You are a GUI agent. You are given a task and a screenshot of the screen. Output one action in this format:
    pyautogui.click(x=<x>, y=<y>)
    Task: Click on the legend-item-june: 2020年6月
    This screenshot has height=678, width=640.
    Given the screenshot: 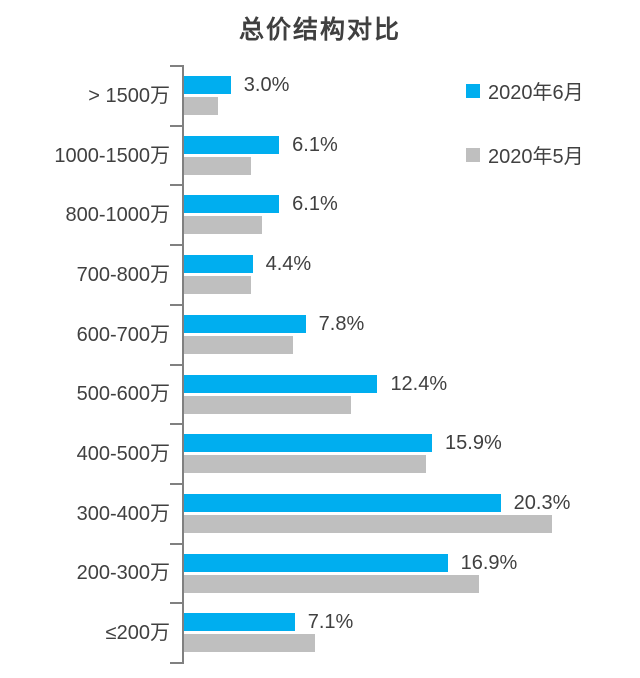 What is the action you would take?
    pyautogui.click(x=525, y=90)
    